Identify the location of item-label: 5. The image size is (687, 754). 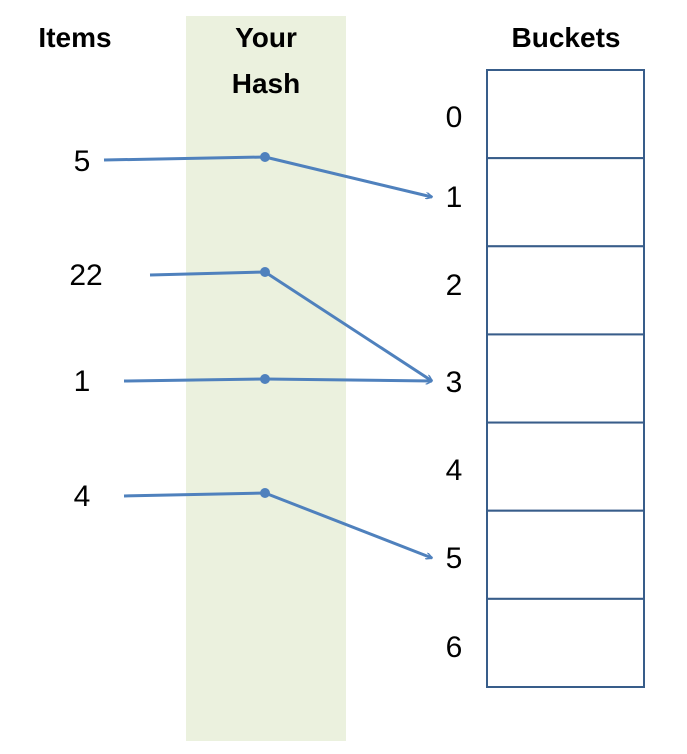
(82, 161).